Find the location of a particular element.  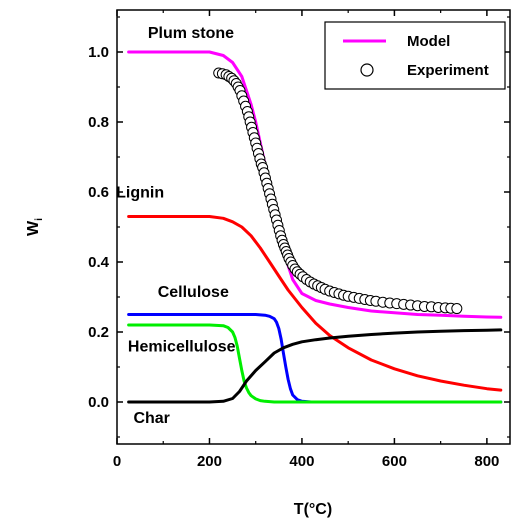

series-line-cellulose is located at coordinates (315, 358).